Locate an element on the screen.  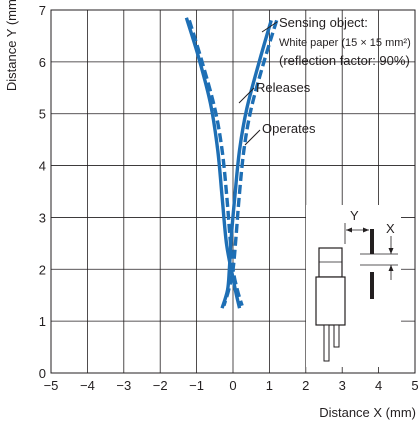
sensor-pin-right is located at coordinates (336, 336).